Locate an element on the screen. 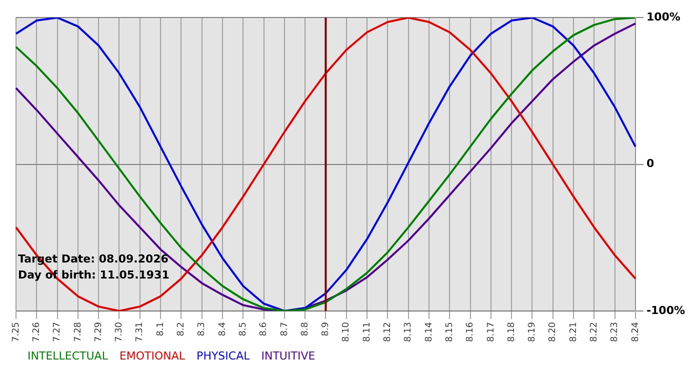  x-tick-label: 7.30 is located at coordinates (119, 332).